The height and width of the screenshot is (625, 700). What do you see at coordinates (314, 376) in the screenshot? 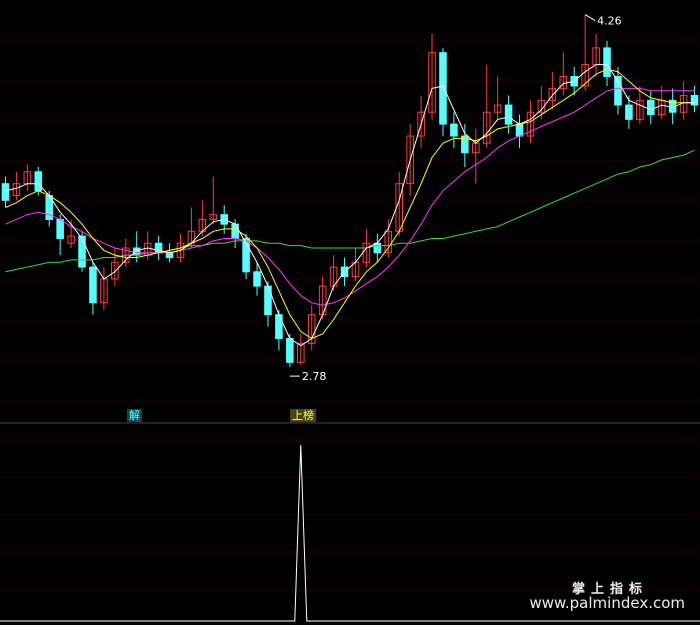
I see `low-price-label: 2.78` at bounding box center [314, 376].